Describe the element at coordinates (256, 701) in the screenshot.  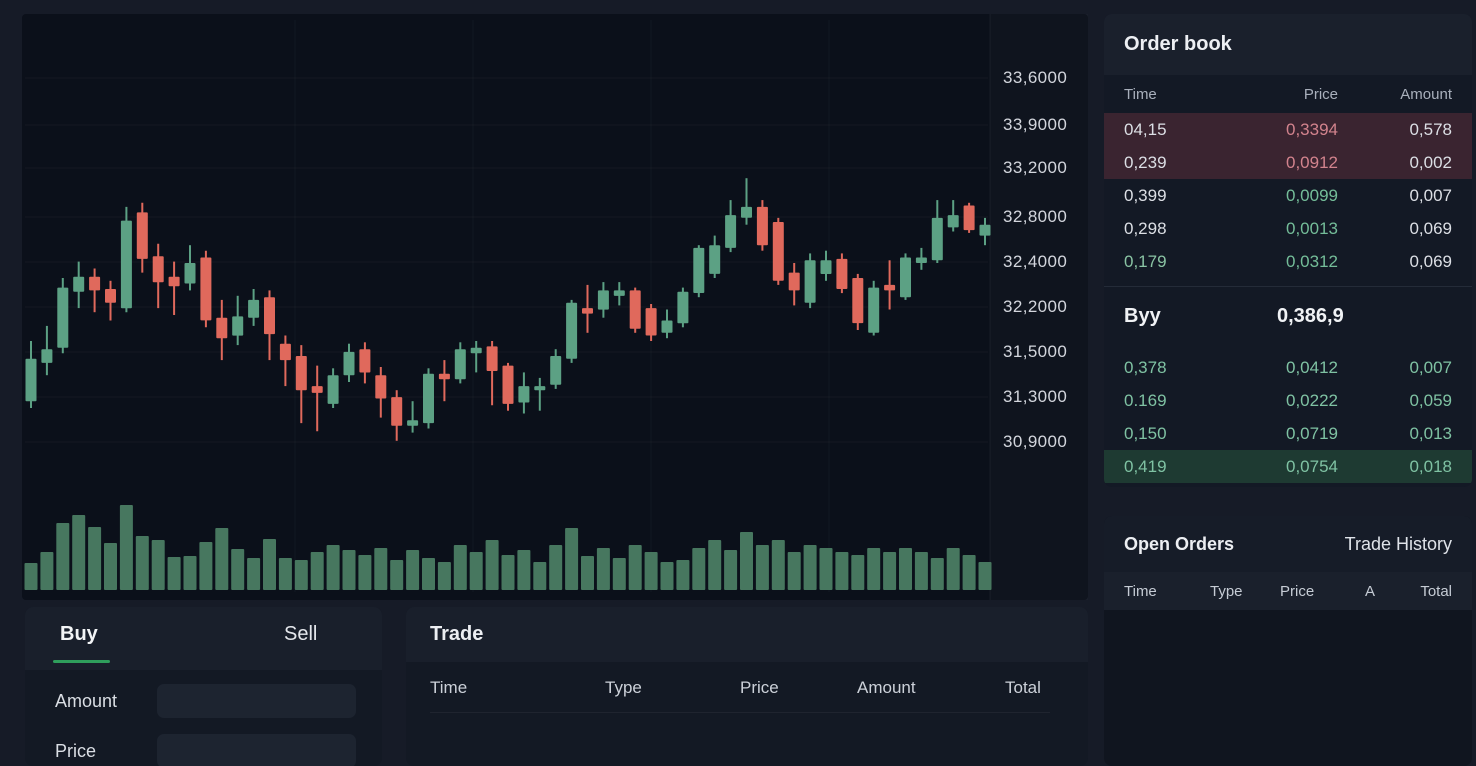
I see `amount-input` at that location.